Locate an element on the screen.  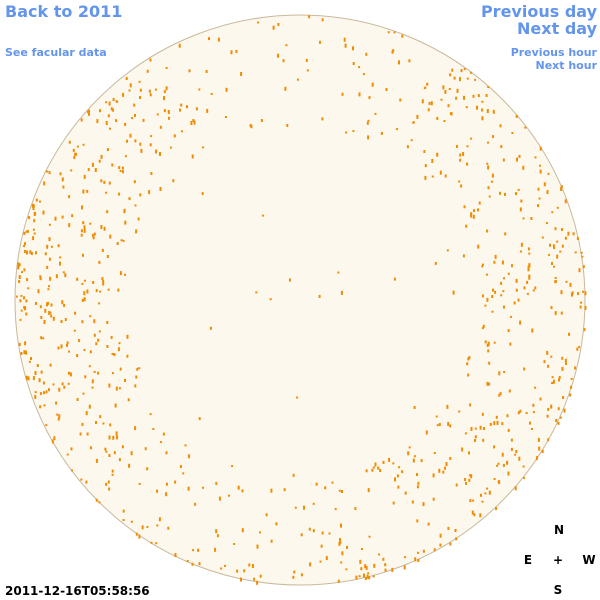
previous-hour-link: Previous hour is located at coordinates (554, 52).